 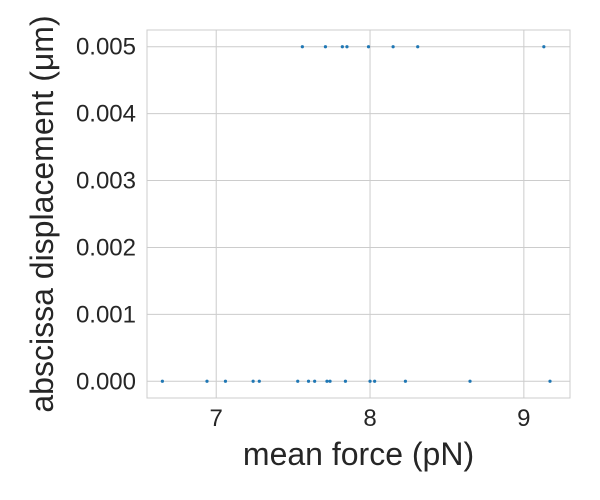 I want to click on x-tick-labels: 7 8 9, so click(x=370, y=418).